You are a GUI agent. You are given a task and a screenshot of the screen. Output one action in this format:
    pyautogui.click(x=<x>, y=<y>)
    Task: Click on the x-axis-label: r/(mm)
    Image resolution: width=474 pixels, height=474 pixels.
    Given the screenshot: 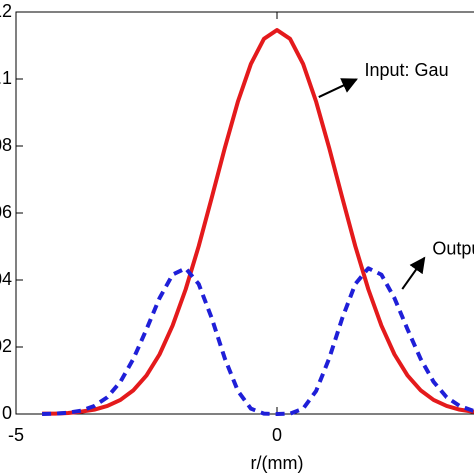 What is the action you would take?
    pyautogui.click(x=277, y=463)
    